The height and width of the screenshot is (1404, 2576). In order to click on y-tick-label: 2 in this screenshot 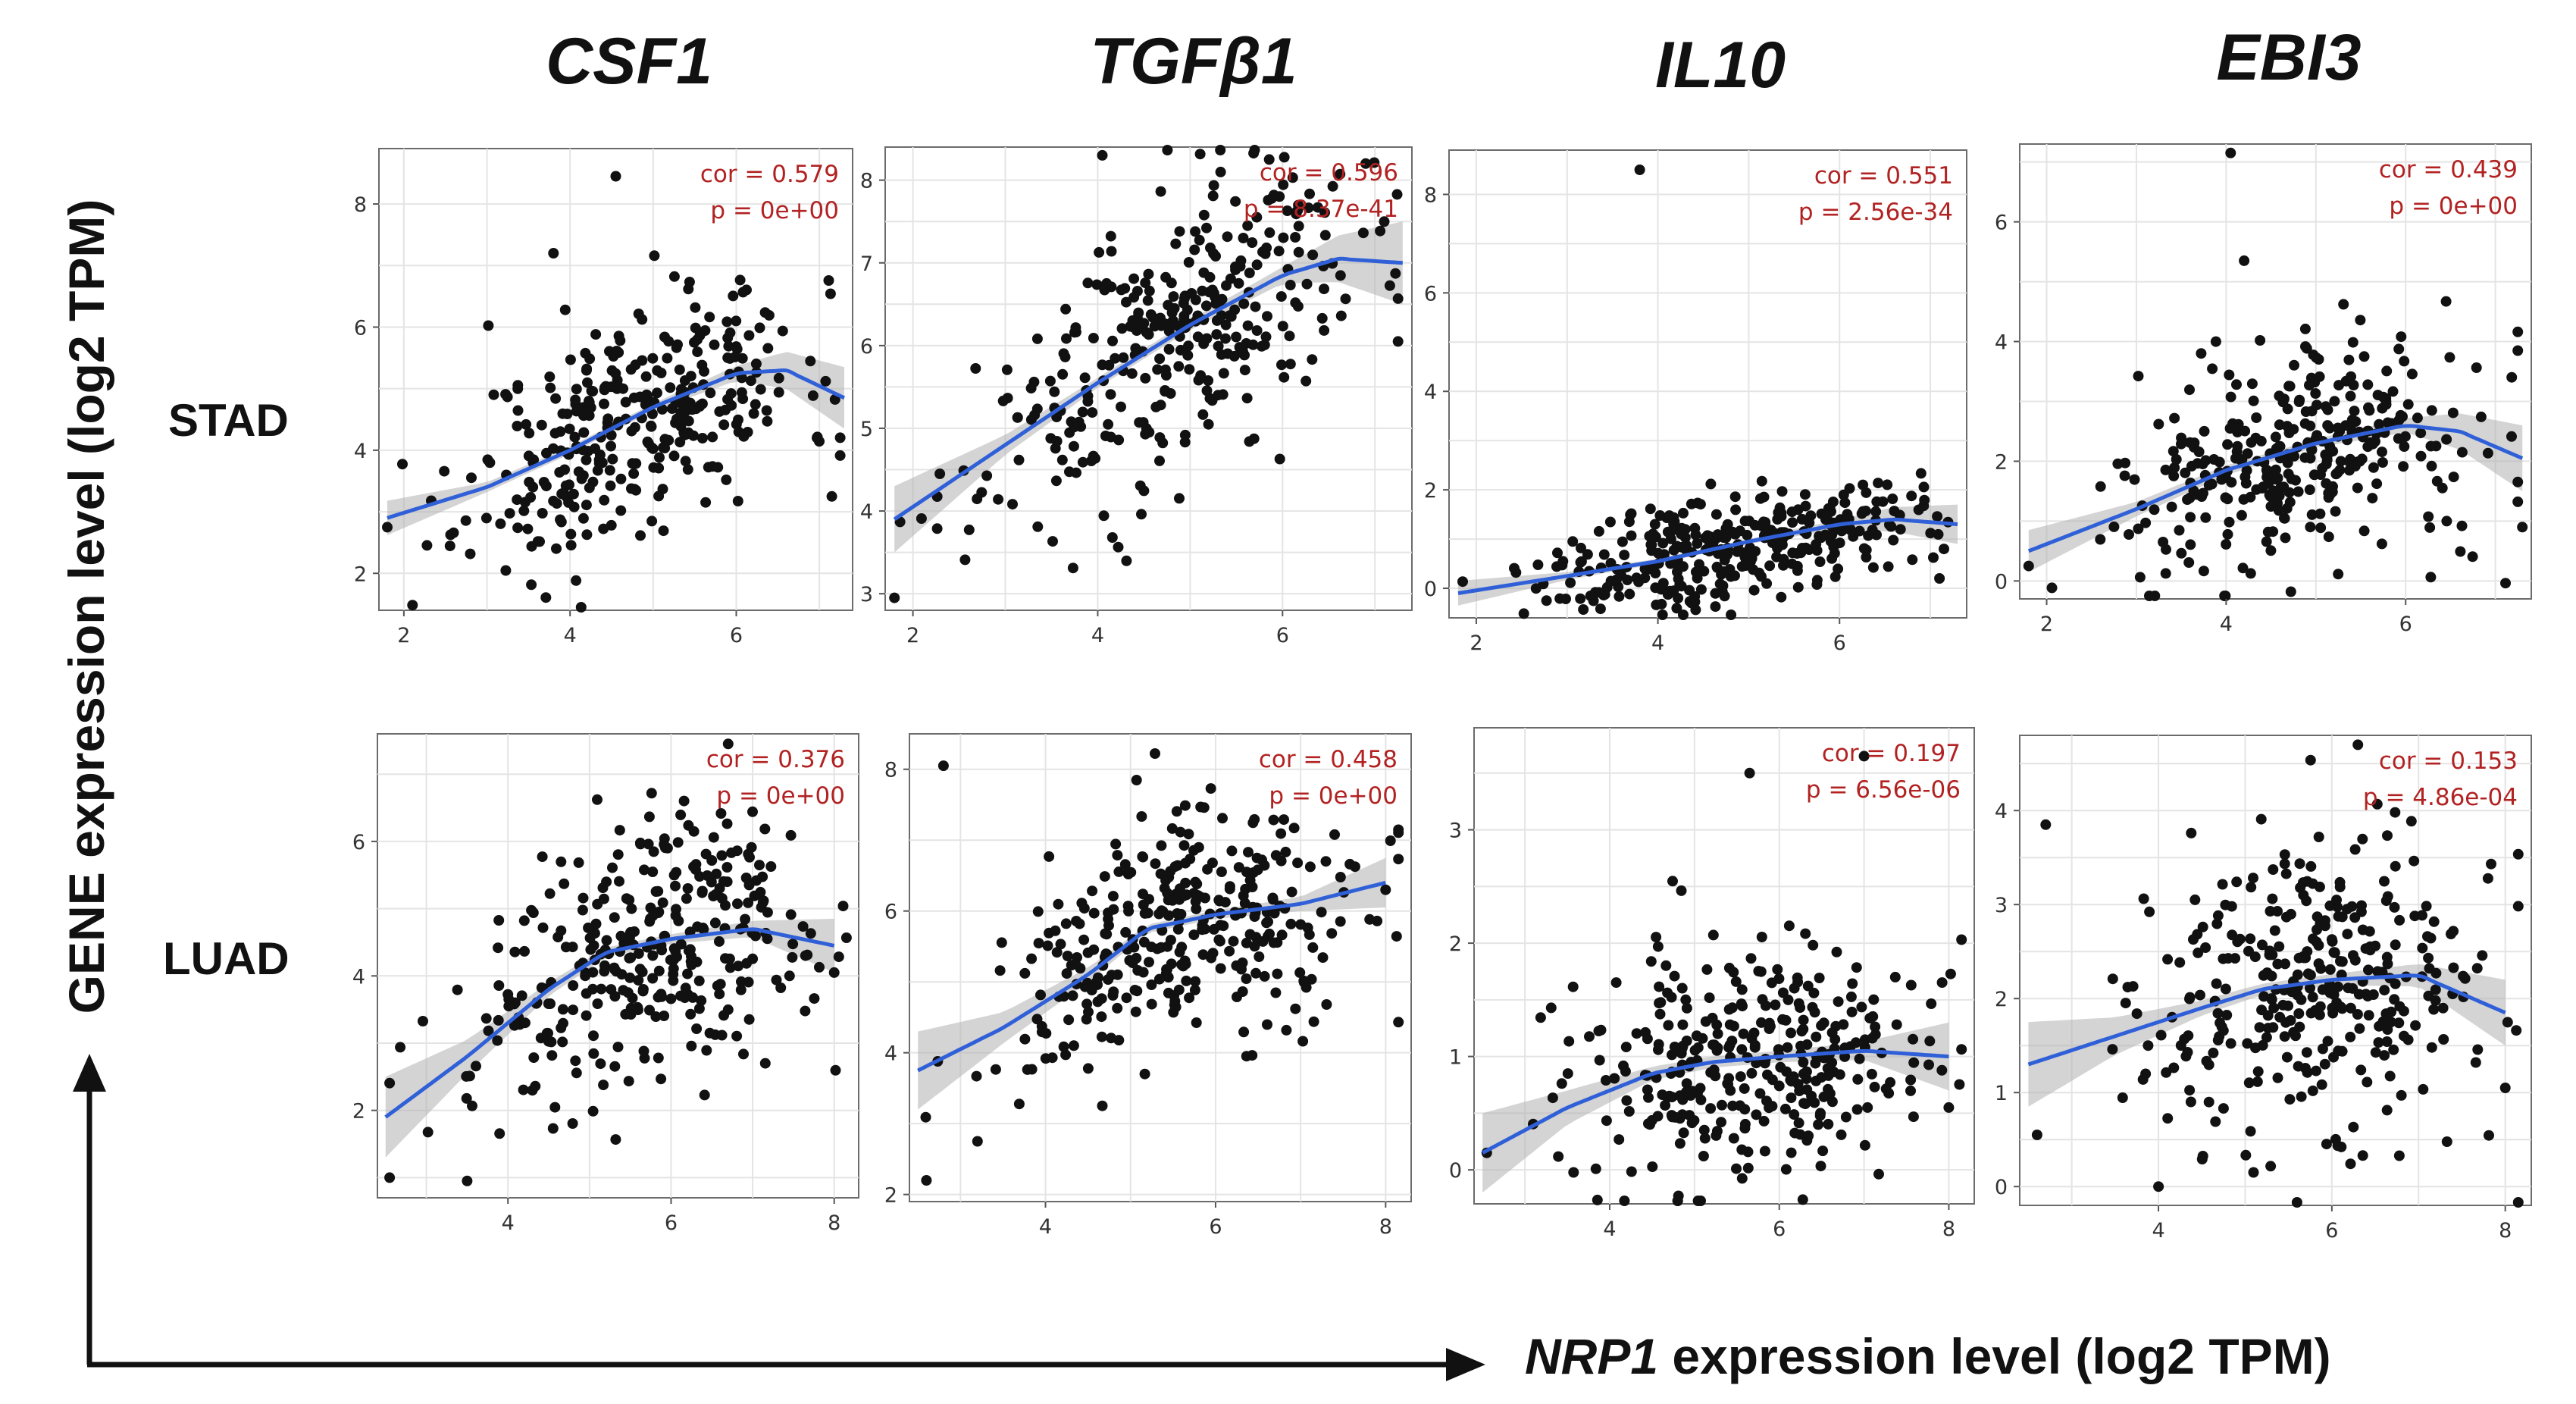, I will do `click(1431, 491)`.